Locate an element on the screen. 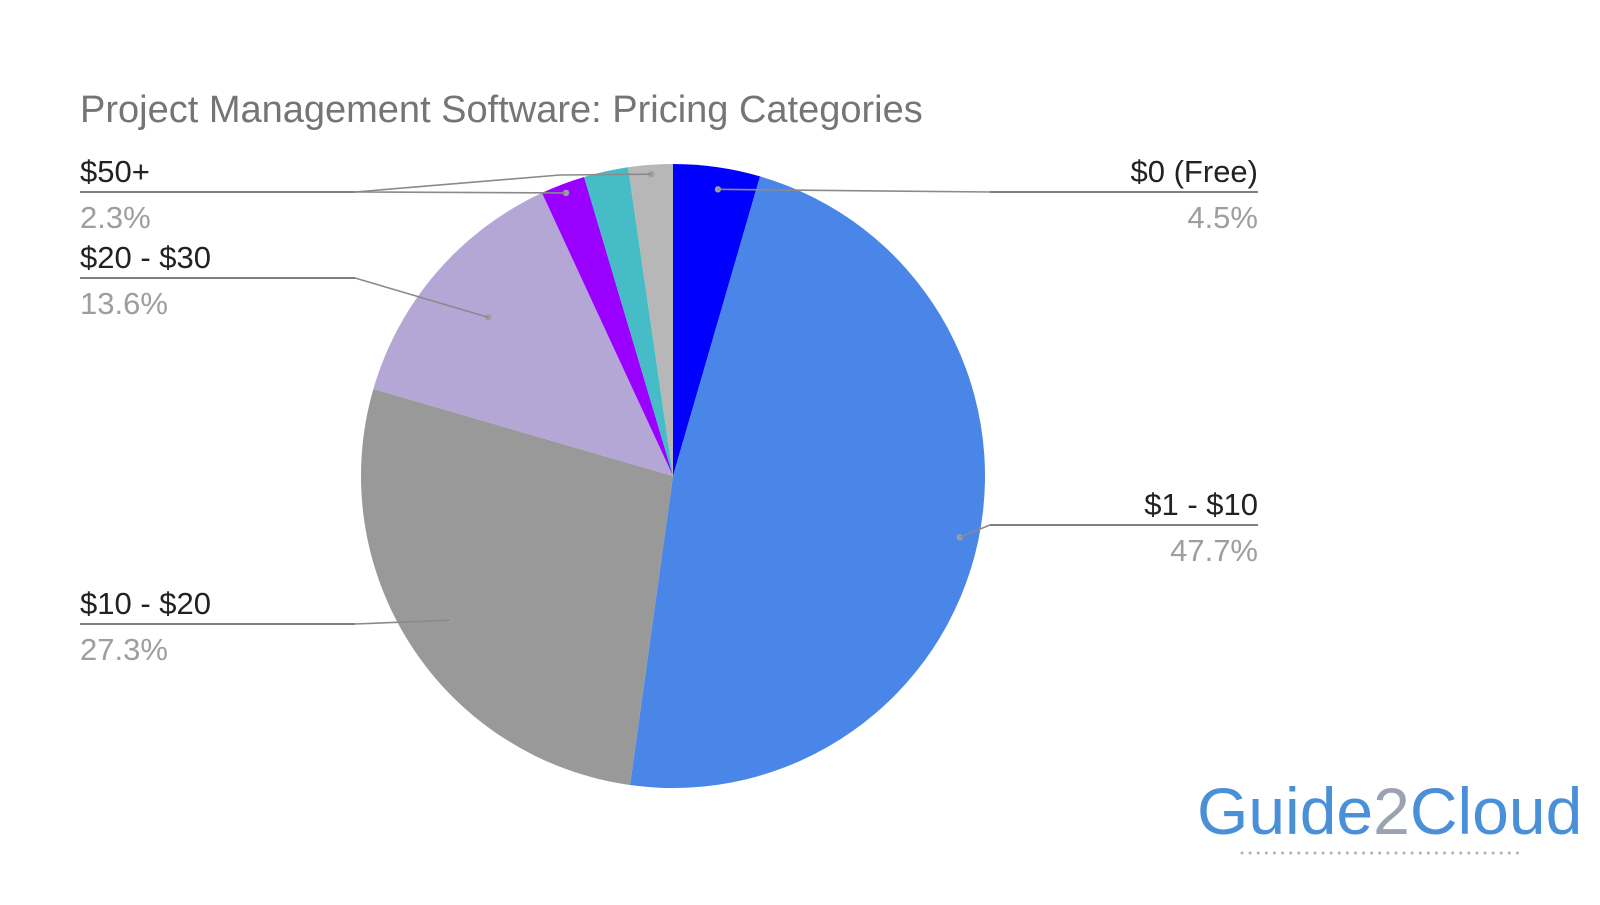  slice-percent-4: 13.6% is located at coordinates (124, 303).